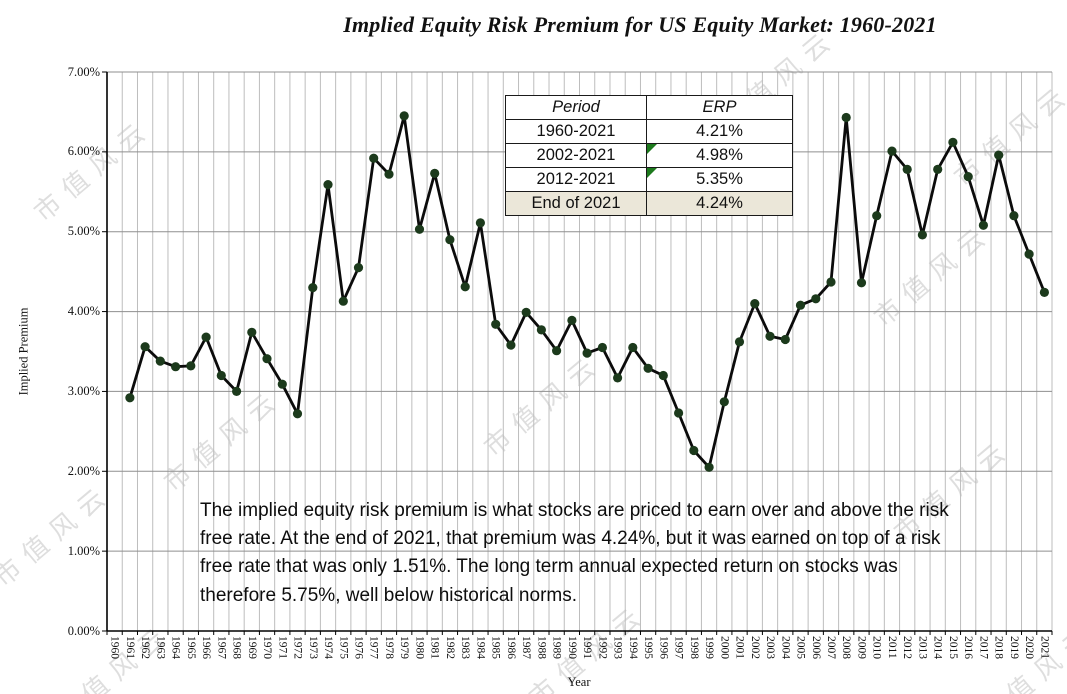 This screenshot has width=1067, height=694. What do you see at coordinates (374, 158) in the screenshot?
I see `data-point-1977` at bounding box center [374, 158].